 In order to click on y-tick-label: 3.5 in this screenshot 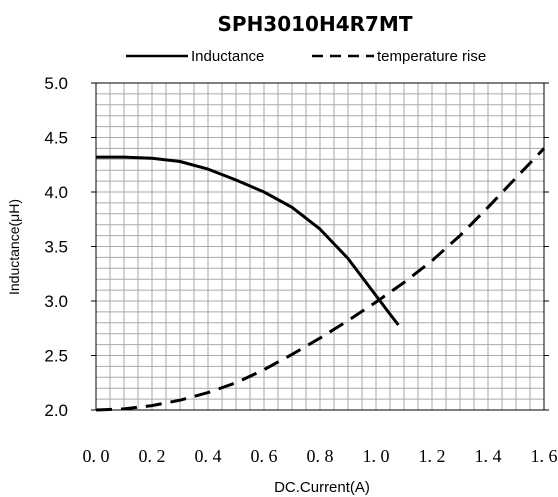, I will do `click(56, 247)`.